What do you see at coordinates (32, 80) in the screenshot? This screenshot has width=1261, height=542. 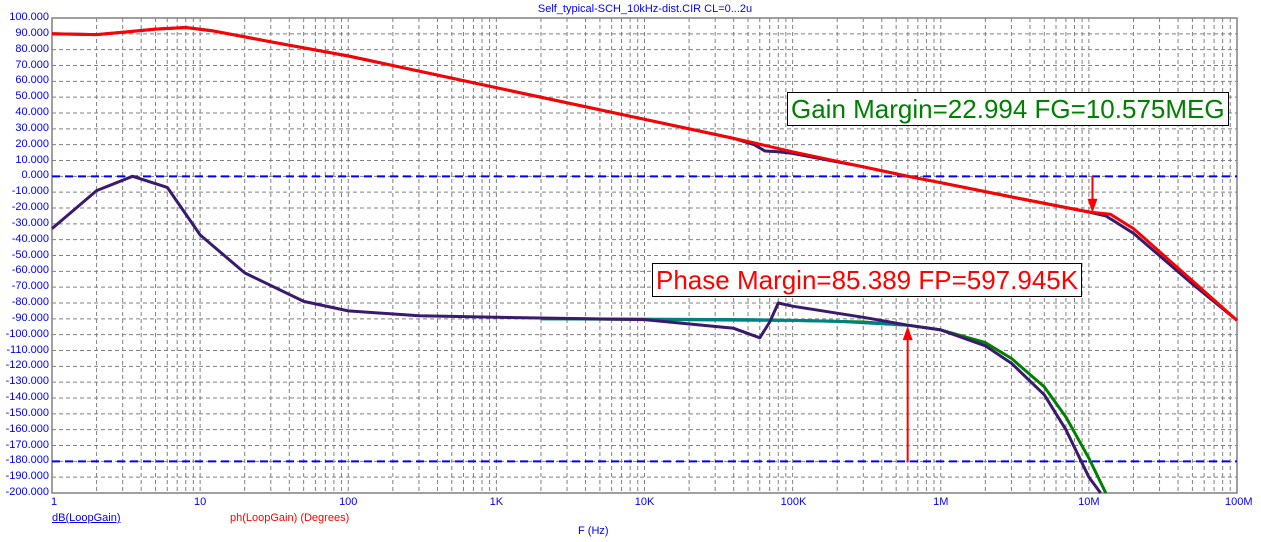 I see `y-tick-label: 60.000` at bounding box center [32, 80].